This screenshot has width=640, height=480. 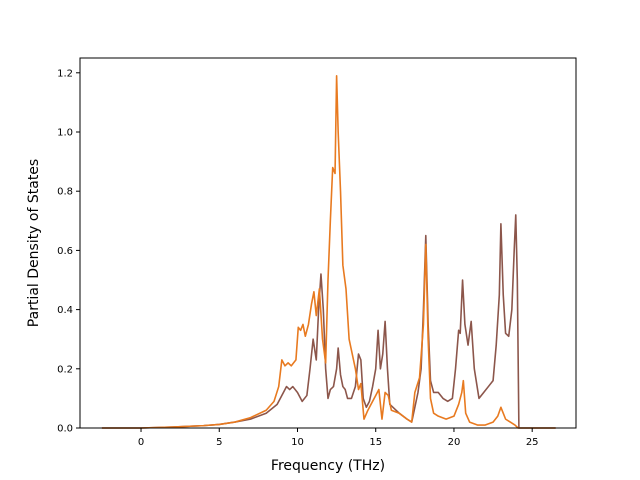 I want to click on x-tick-label: 20, so click(x=454, y=442).